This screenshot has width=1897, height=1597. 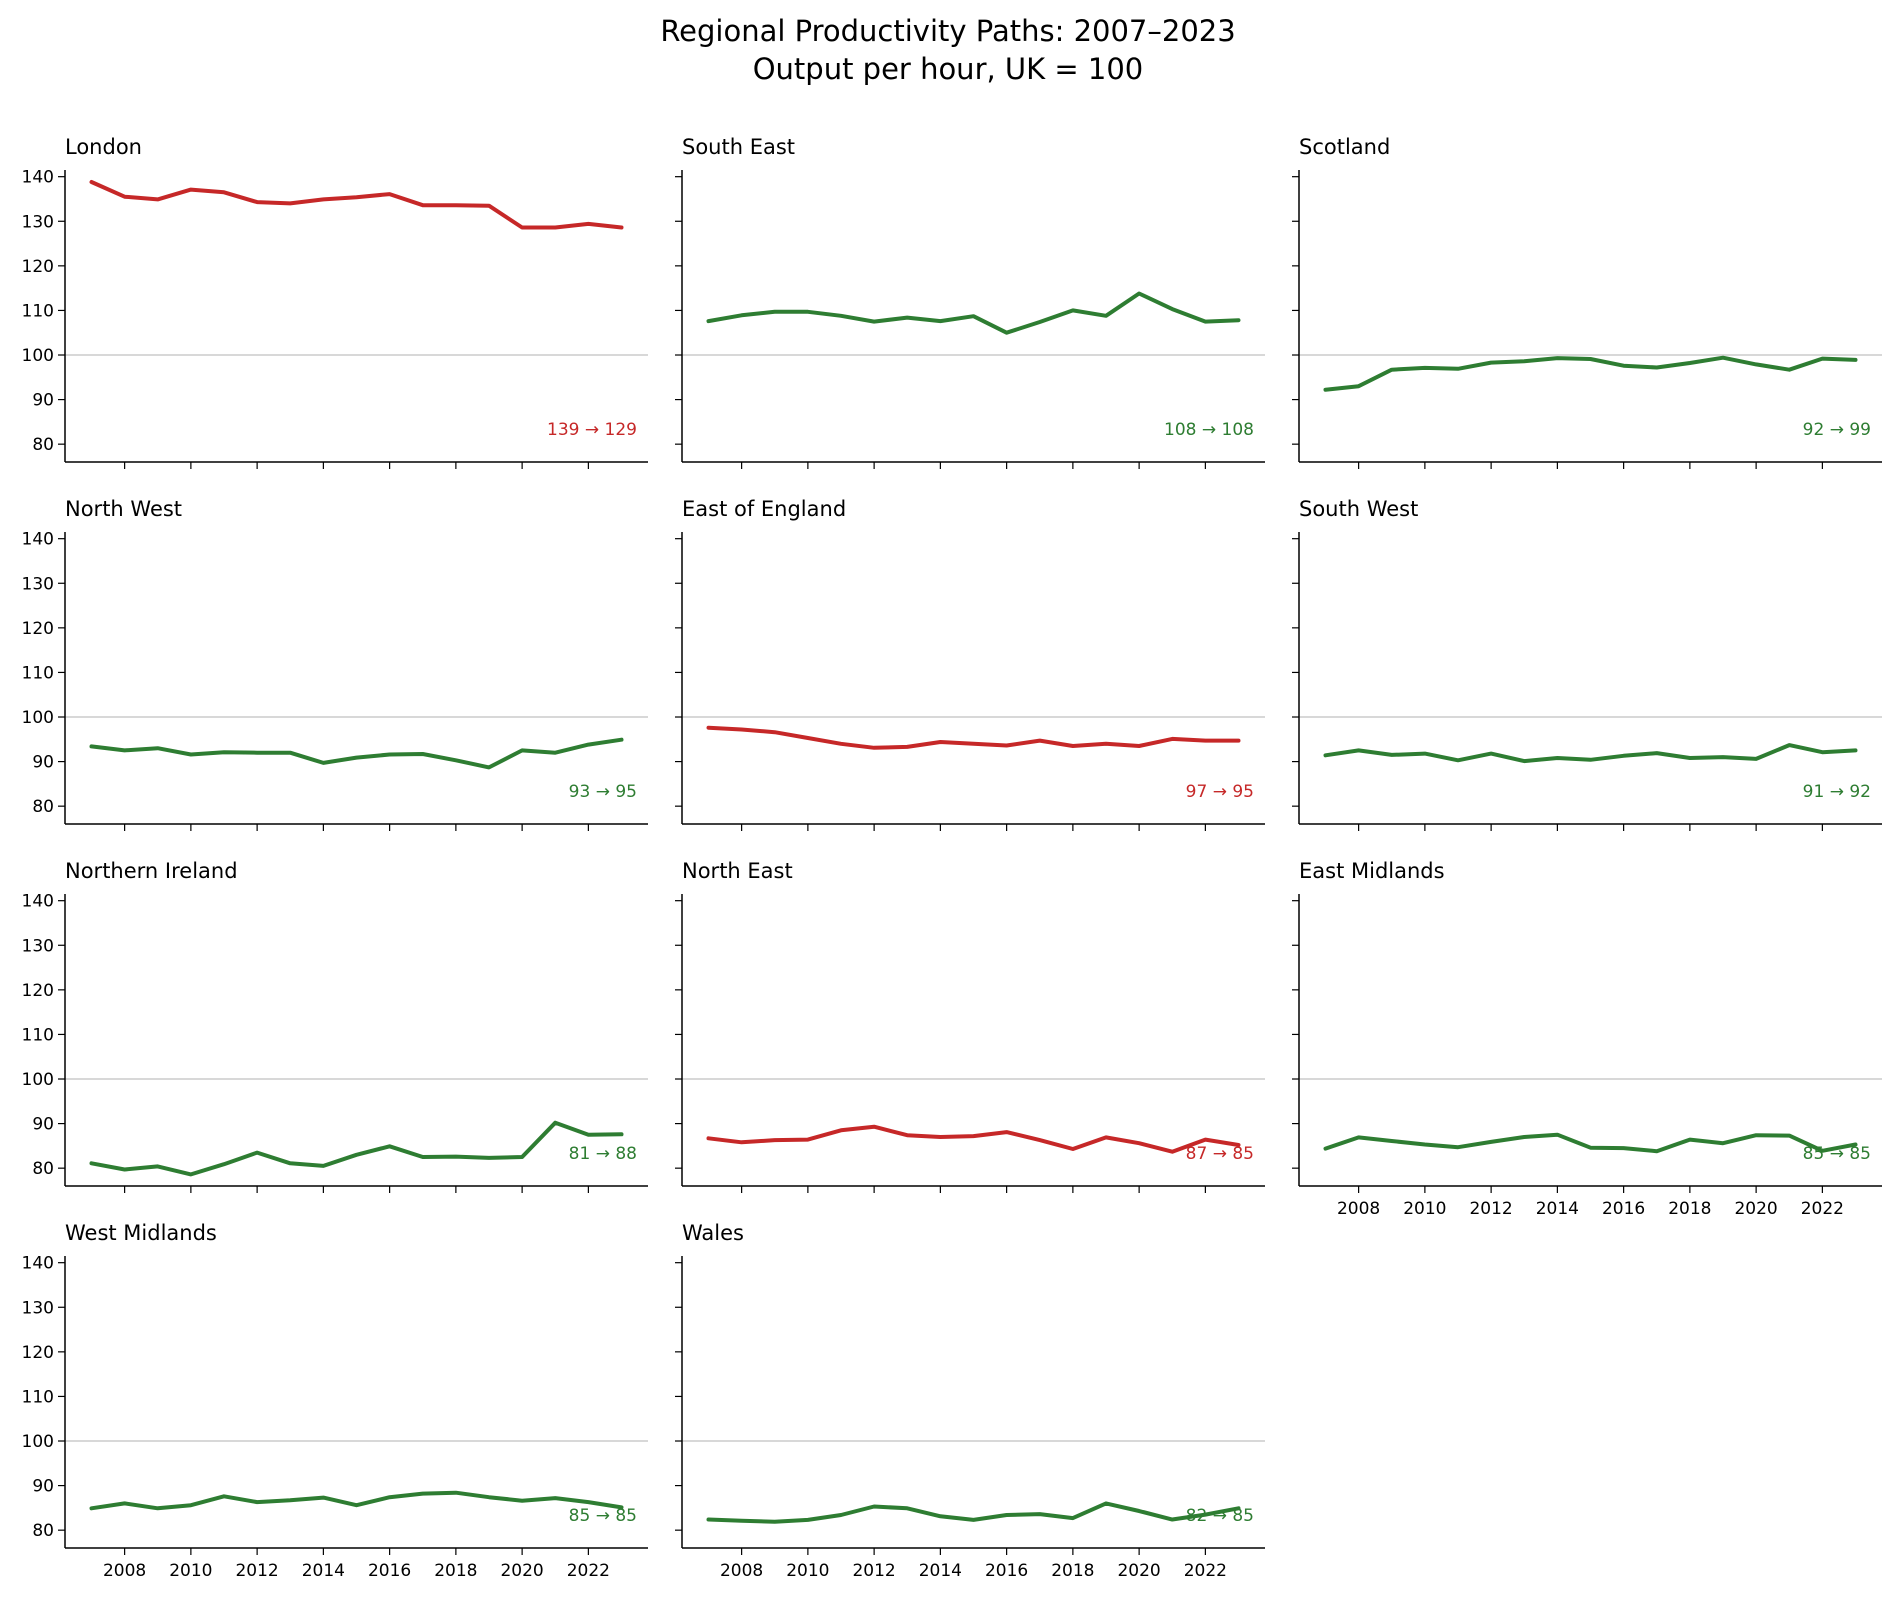 What do you see at coordinates (738, 147) in the screenshot?
I see `panel-title: South East` at bounding box center [738, 147].